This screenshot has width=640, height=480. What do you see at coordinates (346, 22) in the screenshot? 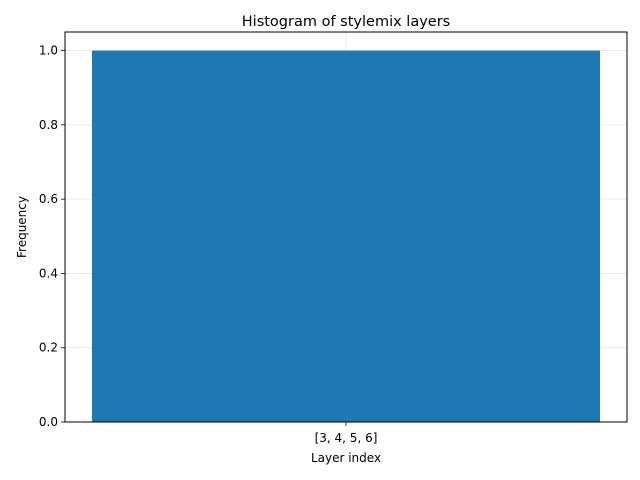
I see `chart-title: Histogram of stylemix layers` at bounding box center [346, 22].